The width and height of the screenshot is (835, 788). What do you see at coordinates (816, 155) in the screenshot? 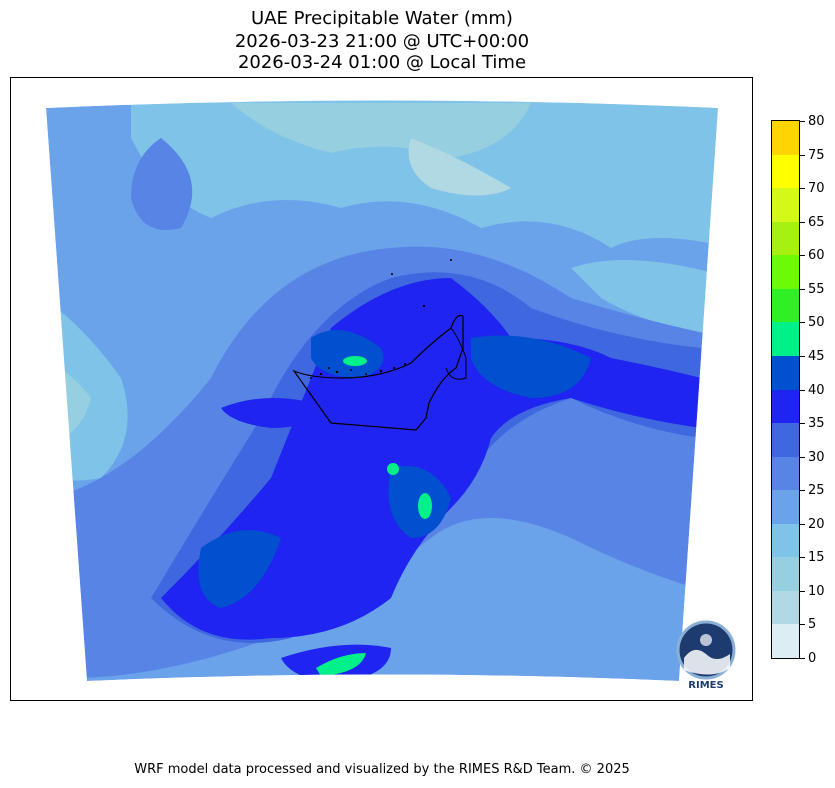
I see `colorbar-tick-label: 75` at bounding box center [816, 155].